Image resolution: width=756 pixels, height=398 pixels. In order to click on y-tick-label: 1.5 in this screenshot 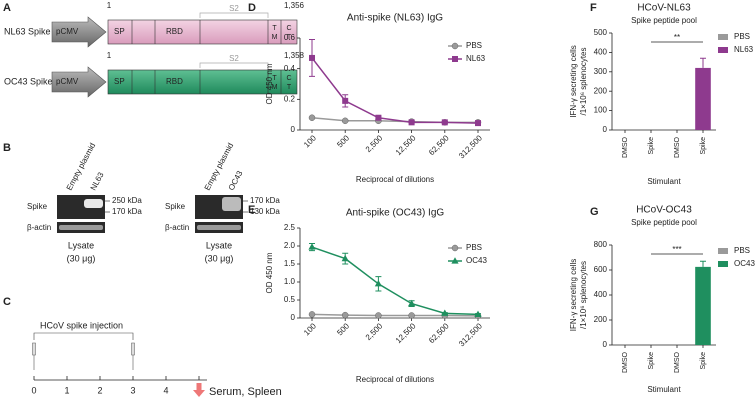, I will do `click(290, 263)`.